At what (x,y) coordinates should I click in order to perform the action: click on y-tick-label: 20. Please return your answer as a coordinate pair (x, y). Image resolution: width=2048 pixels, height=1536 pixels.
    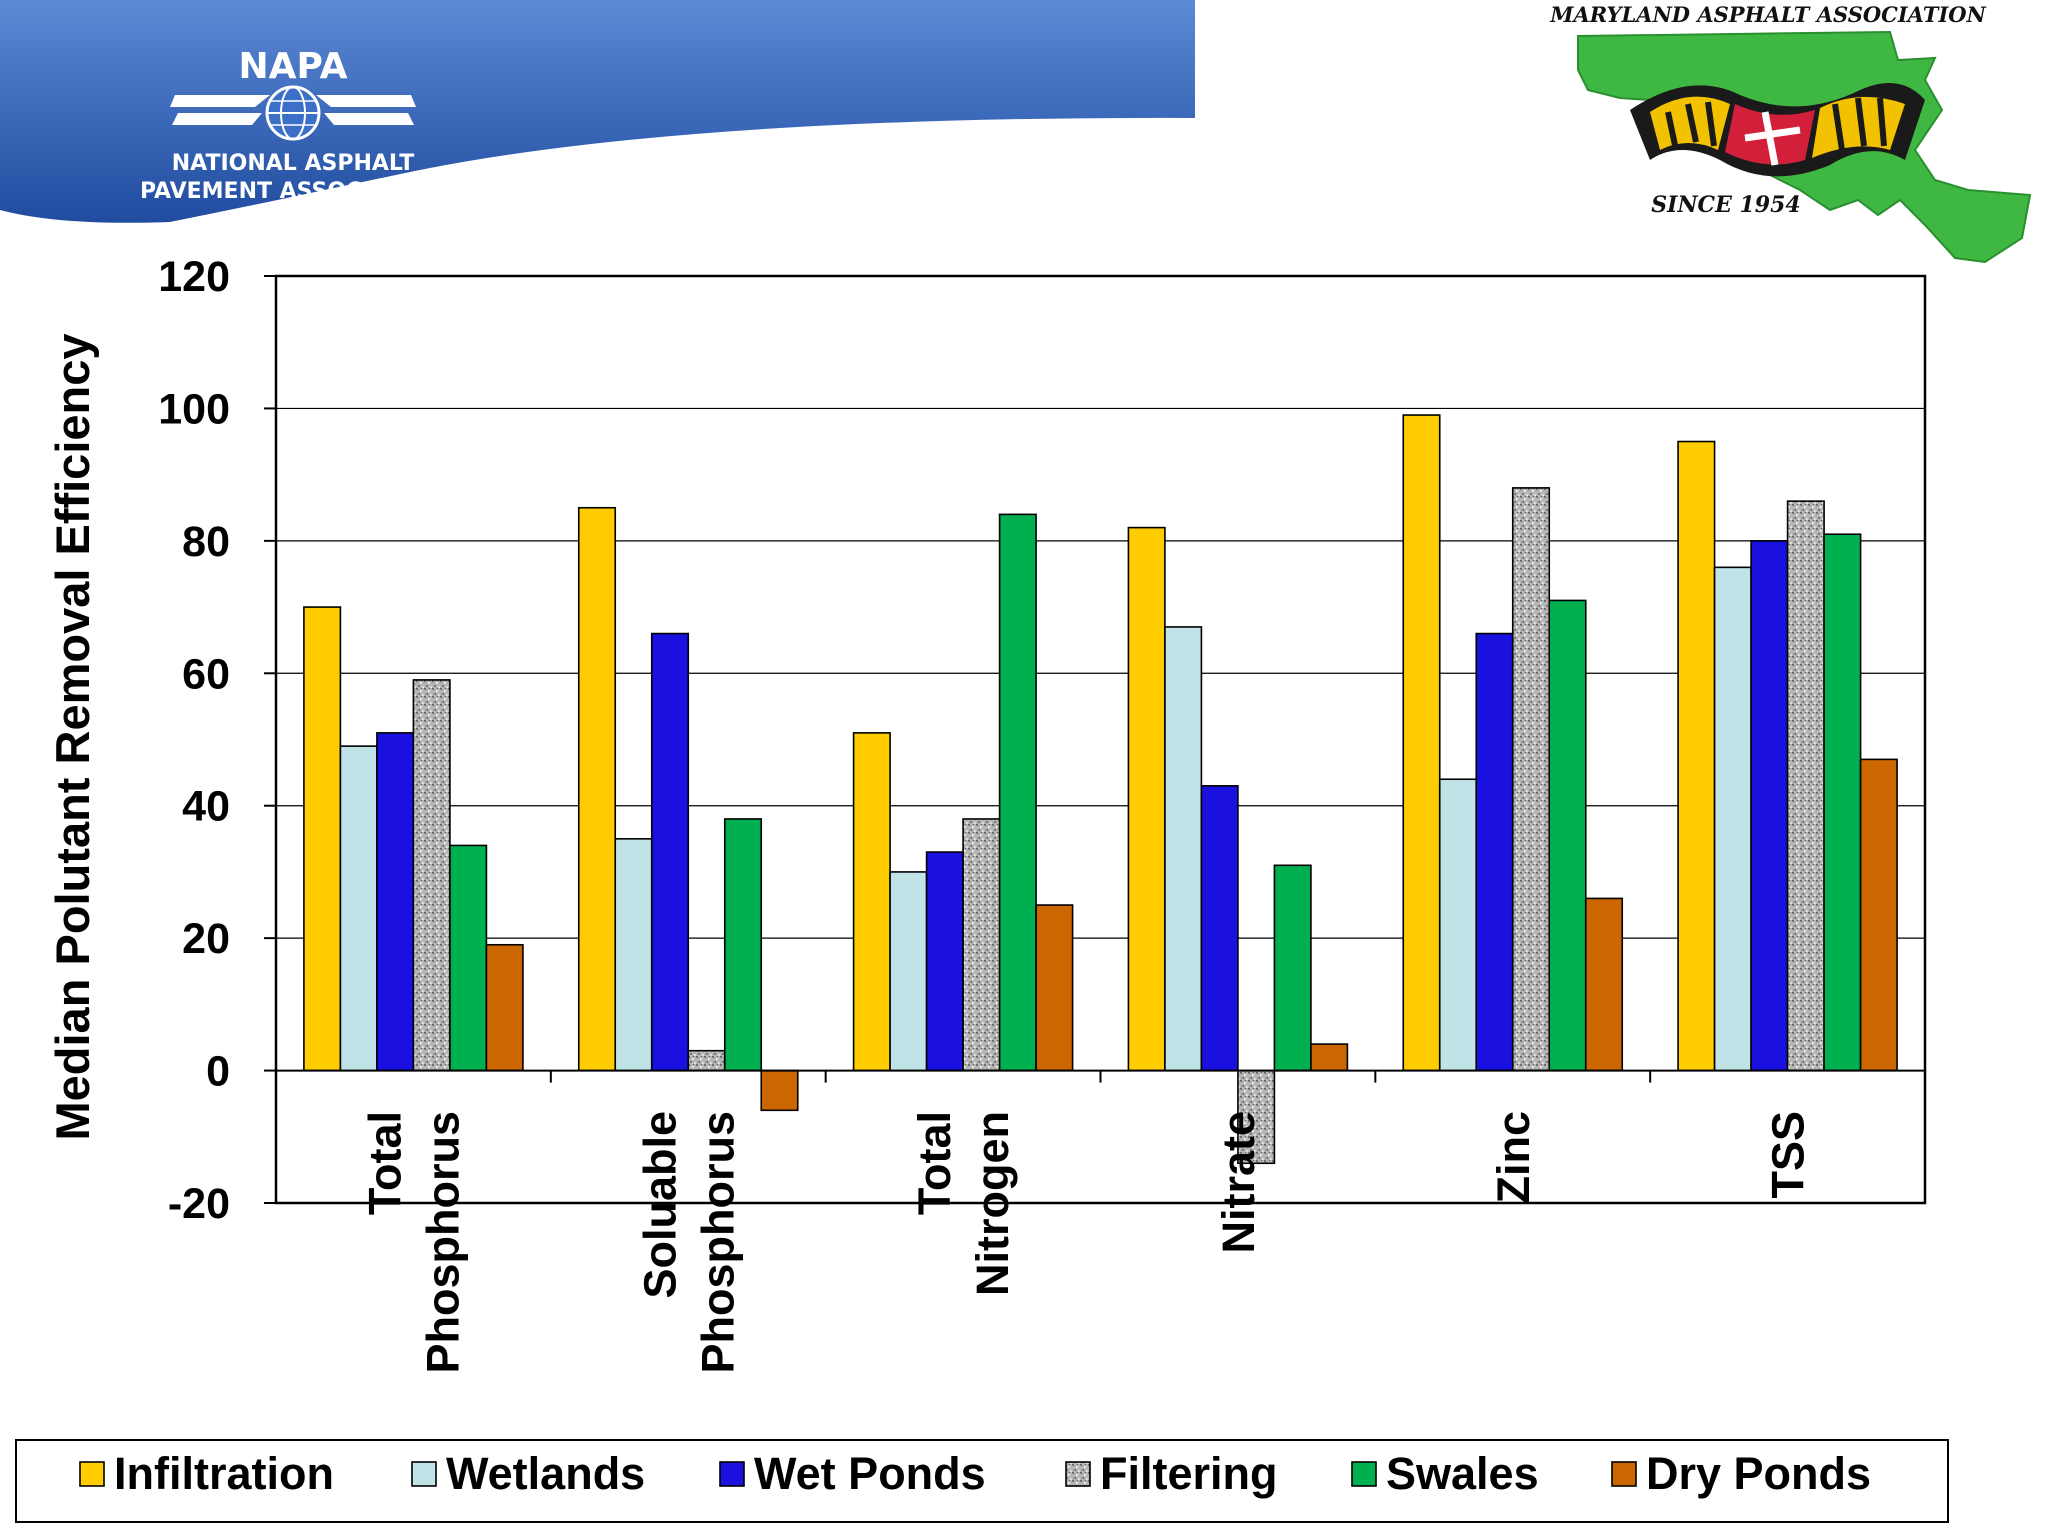
    Looking at the image, I should click on (206, 939).